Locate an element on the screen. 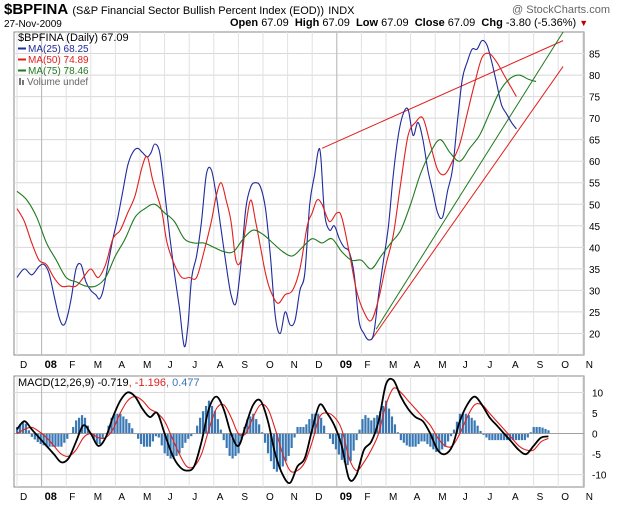  macd-x-month-label: D is located at coordinates (23, 497).